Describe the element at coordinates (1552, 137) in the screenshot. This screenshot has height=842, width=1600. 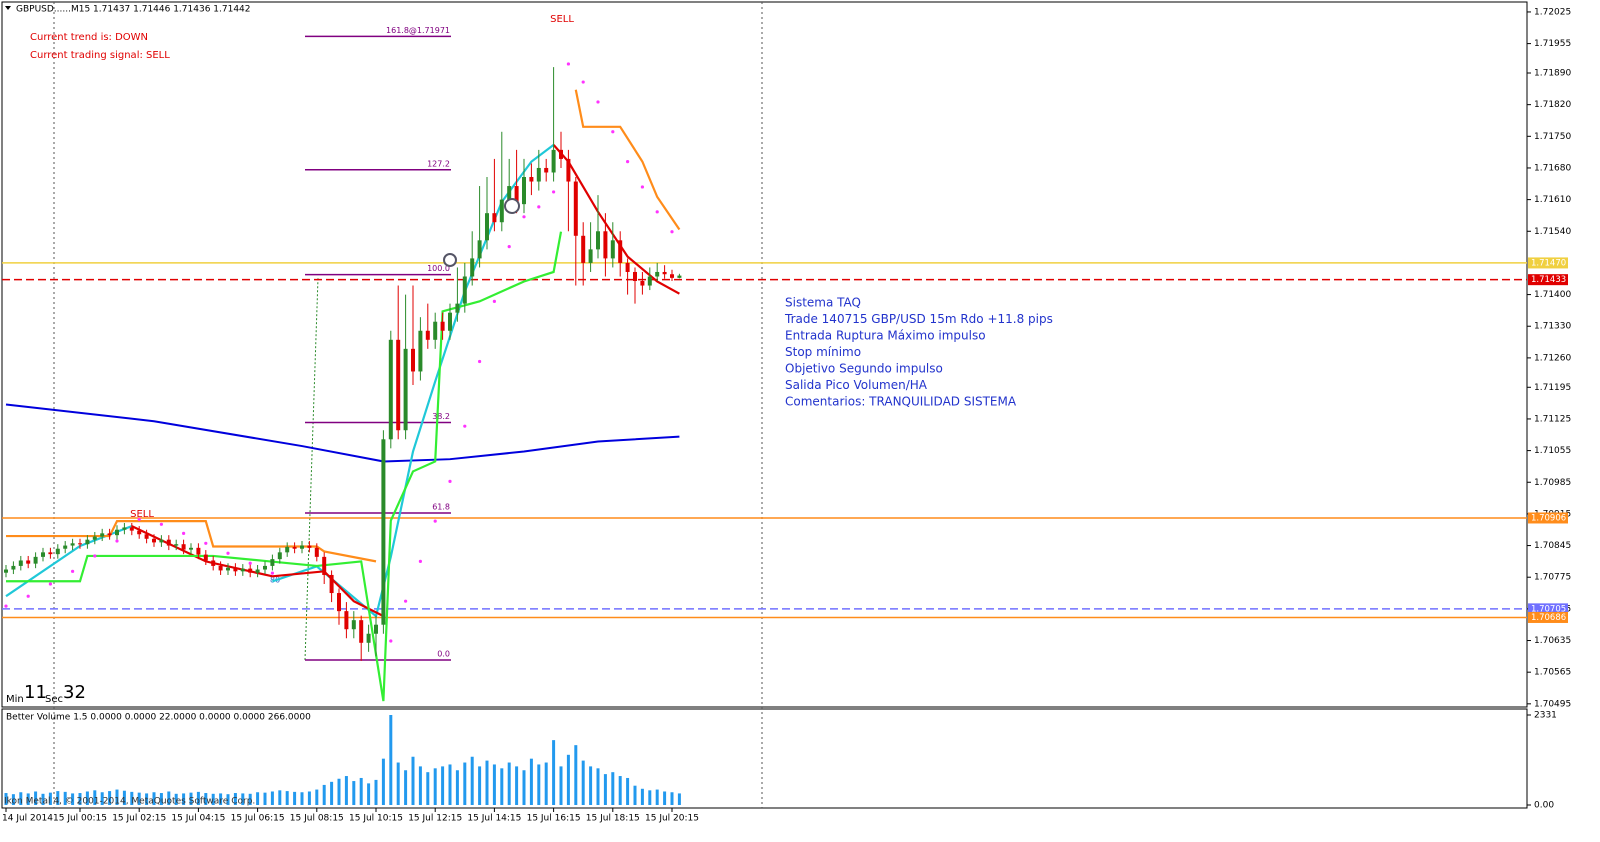
I see `y-tick-label: 1.71750` at that location.